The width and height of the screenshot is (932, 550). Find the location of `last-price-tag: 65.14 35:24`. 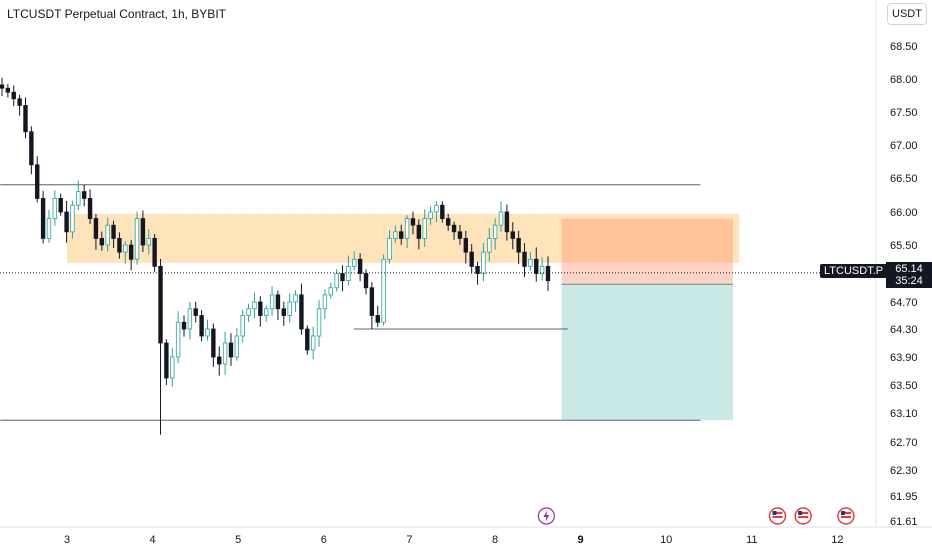

last-price-tag: 65.14 35:24 is located at coordinates (909, 275).